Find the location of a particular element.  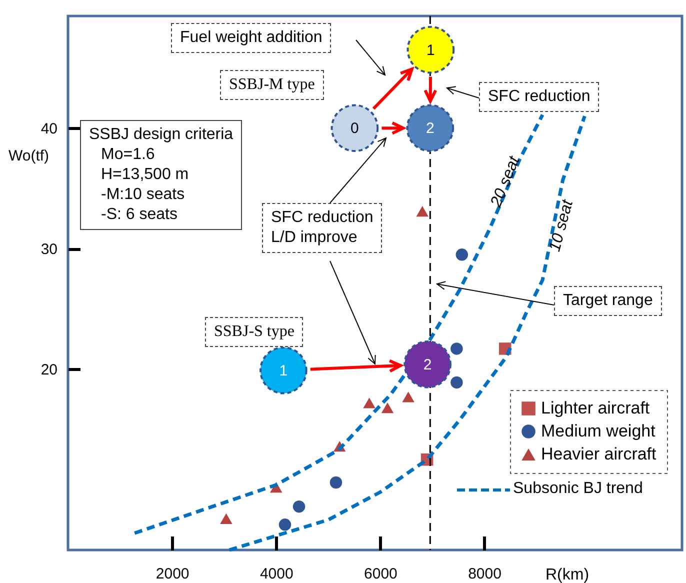

annotation: SSBJ-M type is located at coordinates (272, 85).